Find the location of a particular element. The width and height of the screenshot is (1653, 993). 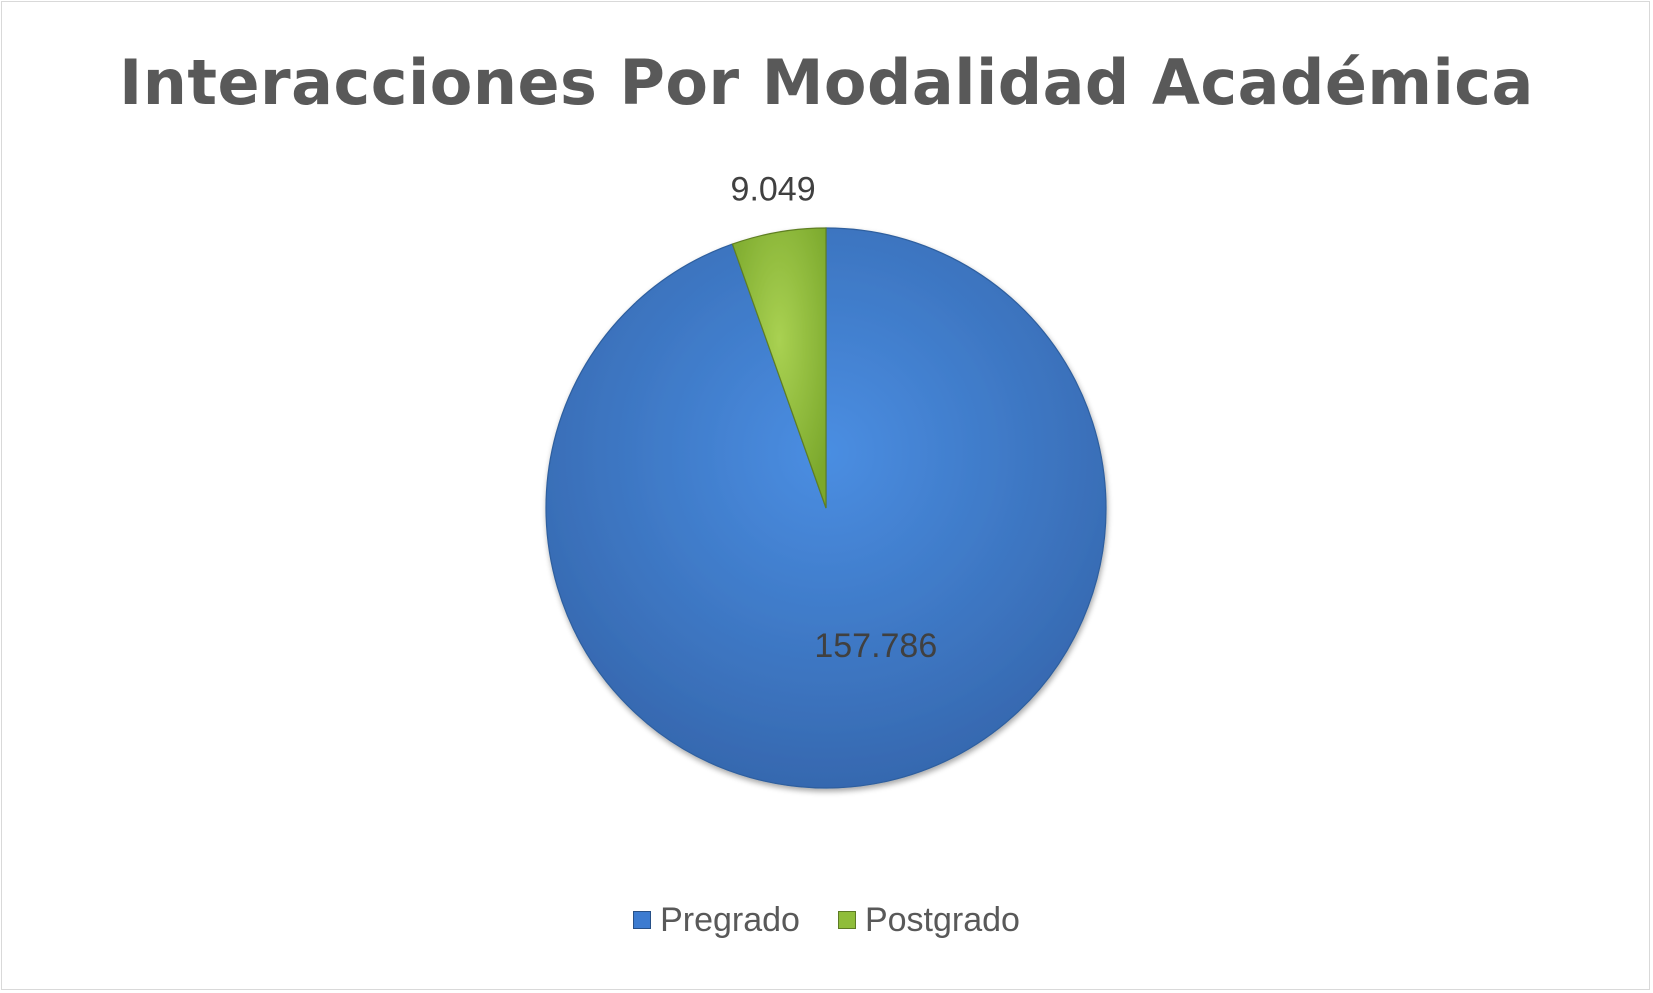

legend-swatch-postgrado is located at coordinates (846, 920).